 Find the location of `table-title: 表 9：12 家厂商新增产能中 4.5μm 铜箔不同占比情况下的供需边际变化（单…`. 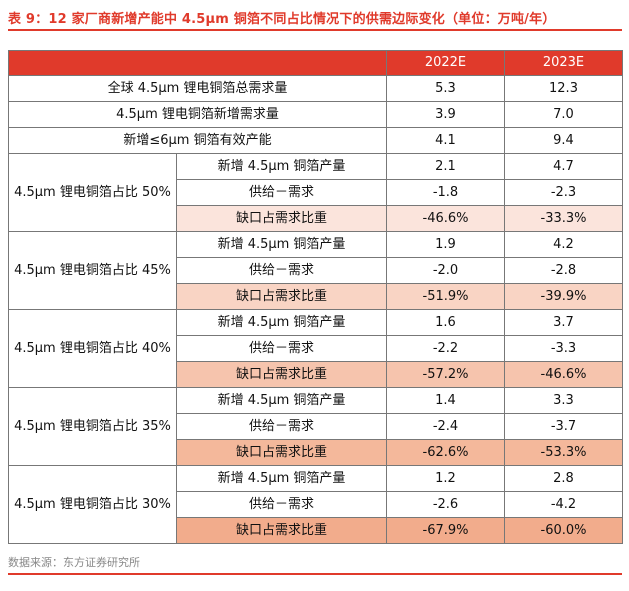

table-title: 表 9：12 家厂商新增产能中 4.5μm 铜箔不同占比情况下的供需边际变化（单… is located at coordinates (282, 19).